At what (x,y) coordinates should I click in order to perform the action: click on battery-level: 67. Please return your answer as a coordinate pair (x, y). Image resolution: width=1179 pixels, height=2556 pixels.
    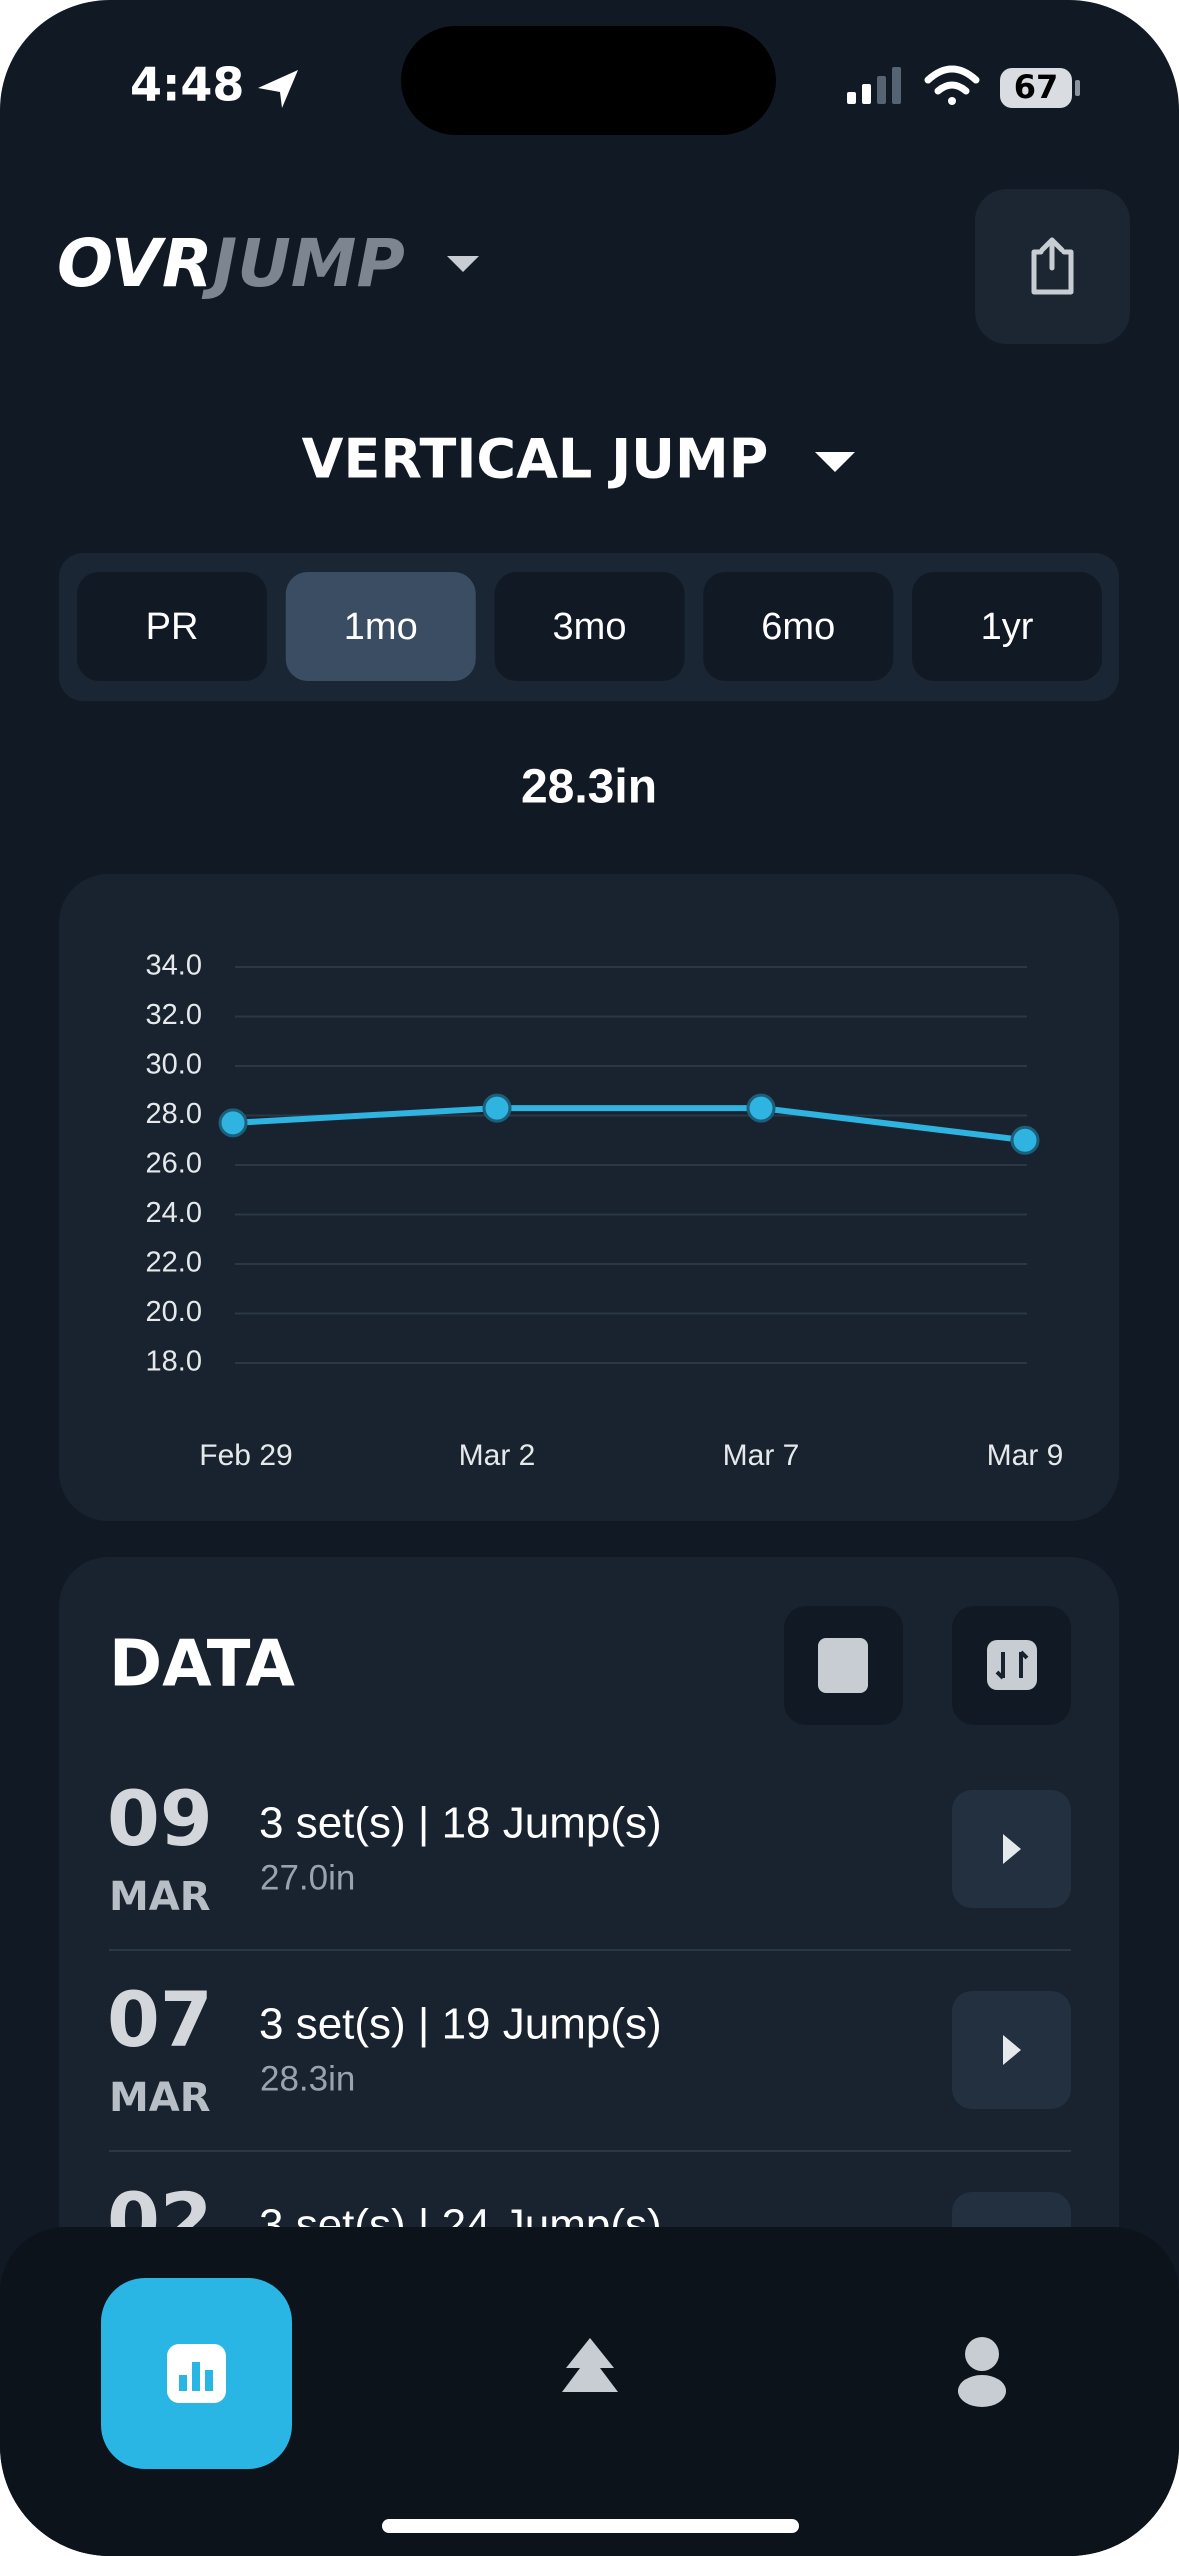
    Looking at the image, I should click on (1036, 87).